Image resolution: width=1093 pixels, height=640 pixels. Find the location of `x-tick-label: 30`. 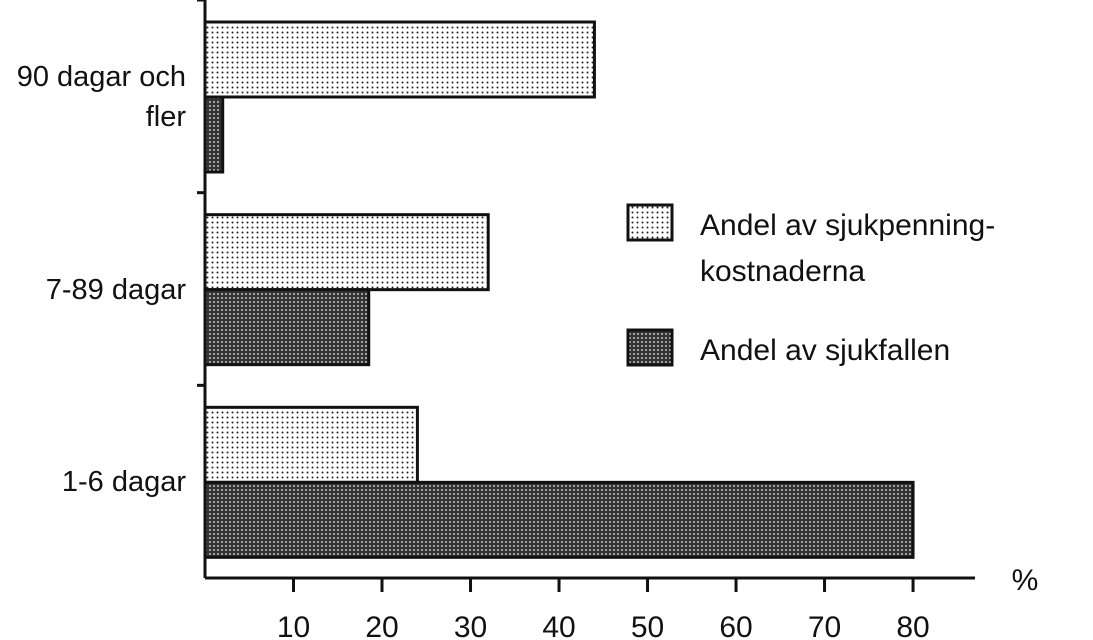

x-tick-label: 30 is located at coordinates (470, 625).